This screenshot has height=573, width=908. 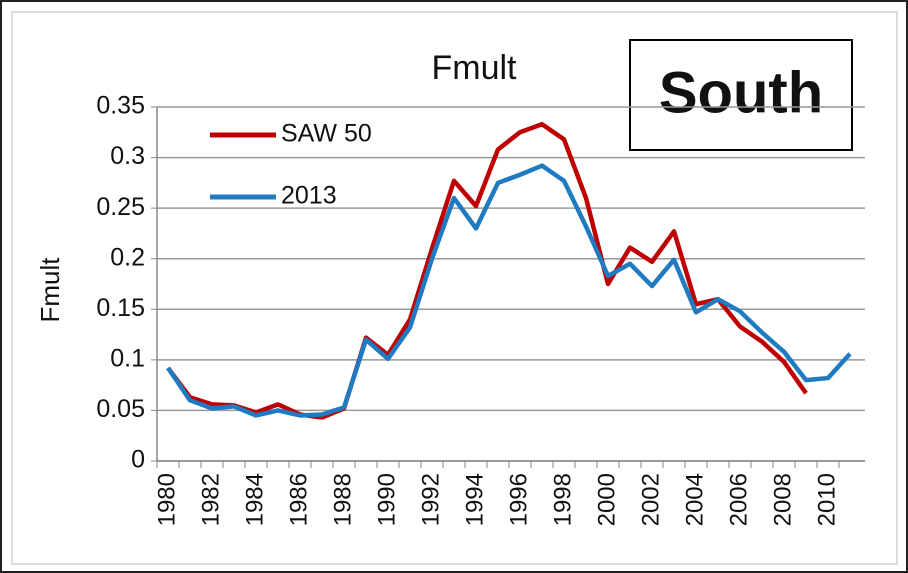 I want to click on y-tick-label: 0.25, so click(x=120, y=207).